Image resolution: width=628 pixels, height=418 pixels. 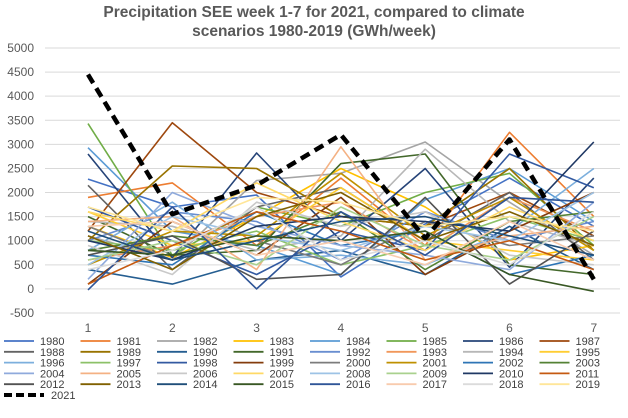 I want to click on legend-item-2008: 2008, so click(x=340, y=374).